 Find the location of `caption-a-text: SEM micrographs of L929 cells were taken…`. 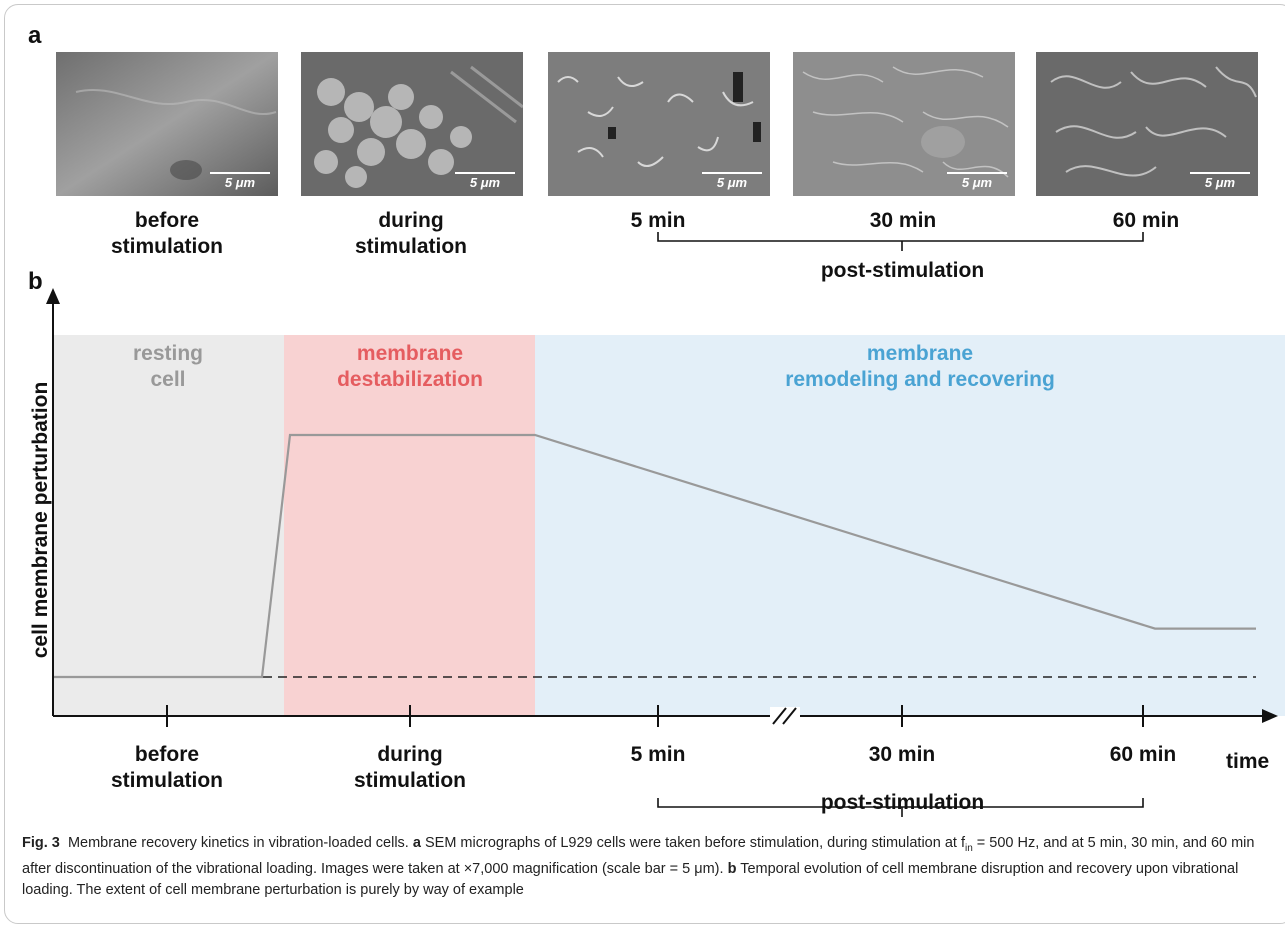

caption-a-text: SEM micrographs of L929 cells were taken… is located at coordinates (694, 843).